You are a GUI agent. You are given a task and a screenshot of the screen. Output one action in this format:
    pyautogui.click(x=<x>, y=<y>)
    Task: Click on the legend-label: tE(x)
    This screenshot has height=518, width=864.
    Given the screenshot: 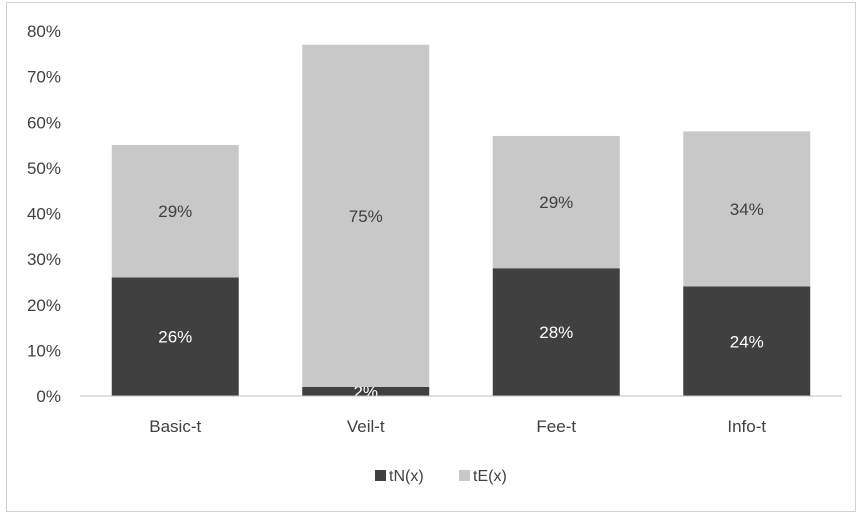 What is the action you would take?
    pyautogui.click(x=490, y=476)
    